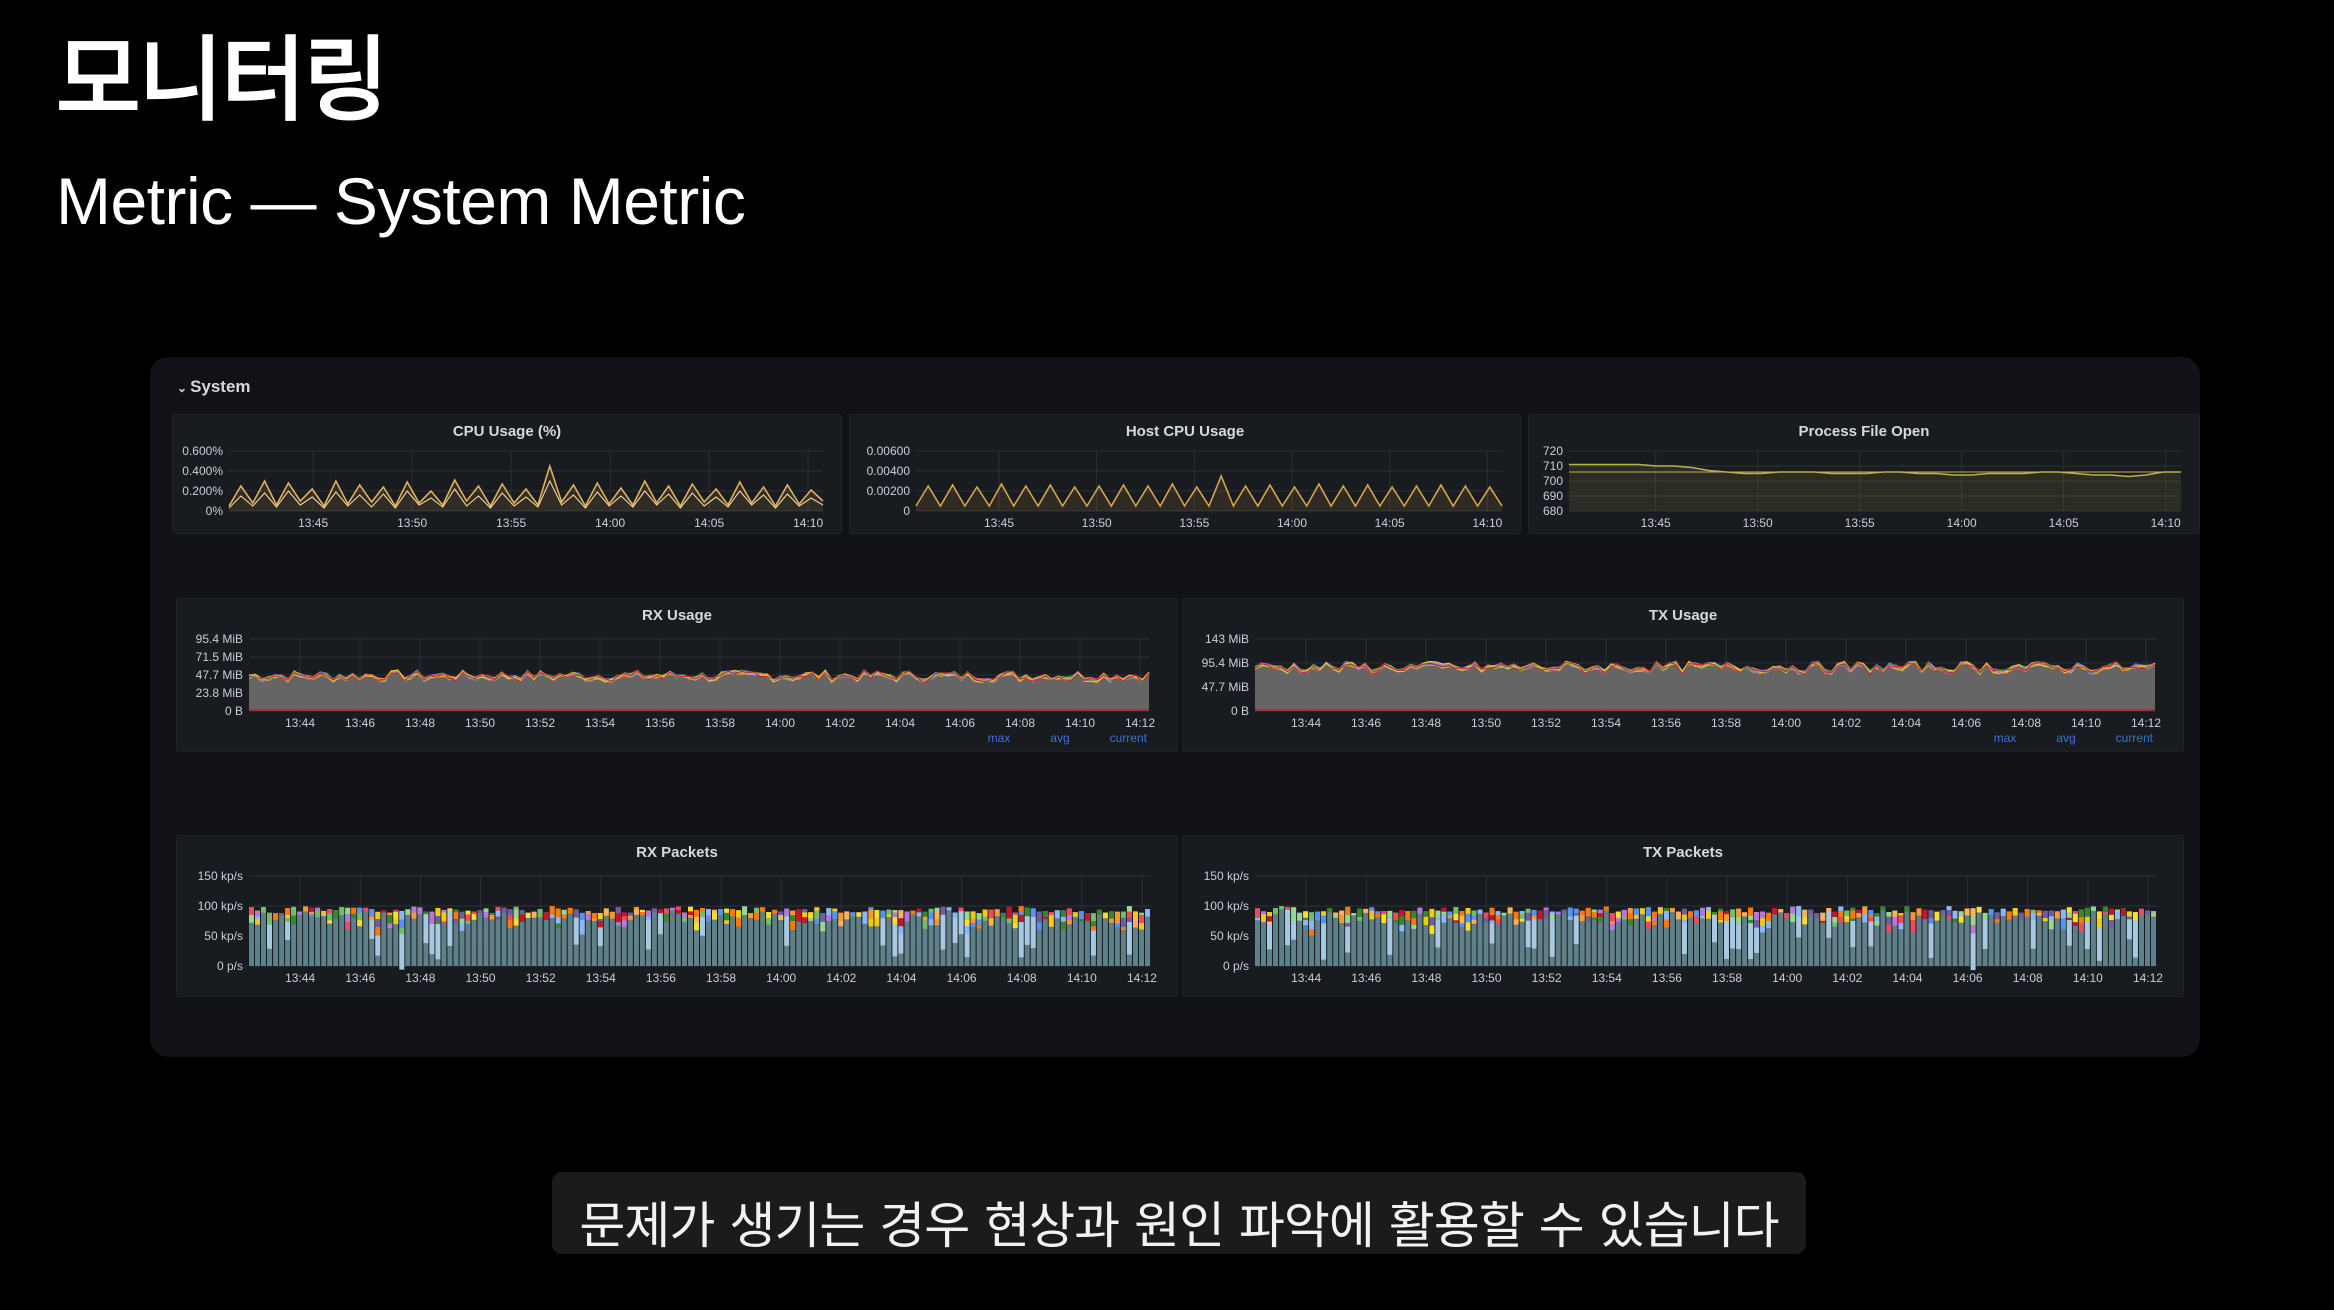  Describe the element at coordinates (182, 388) in the screenshot. I see `chevron-down-icon: ⌄` at that location.